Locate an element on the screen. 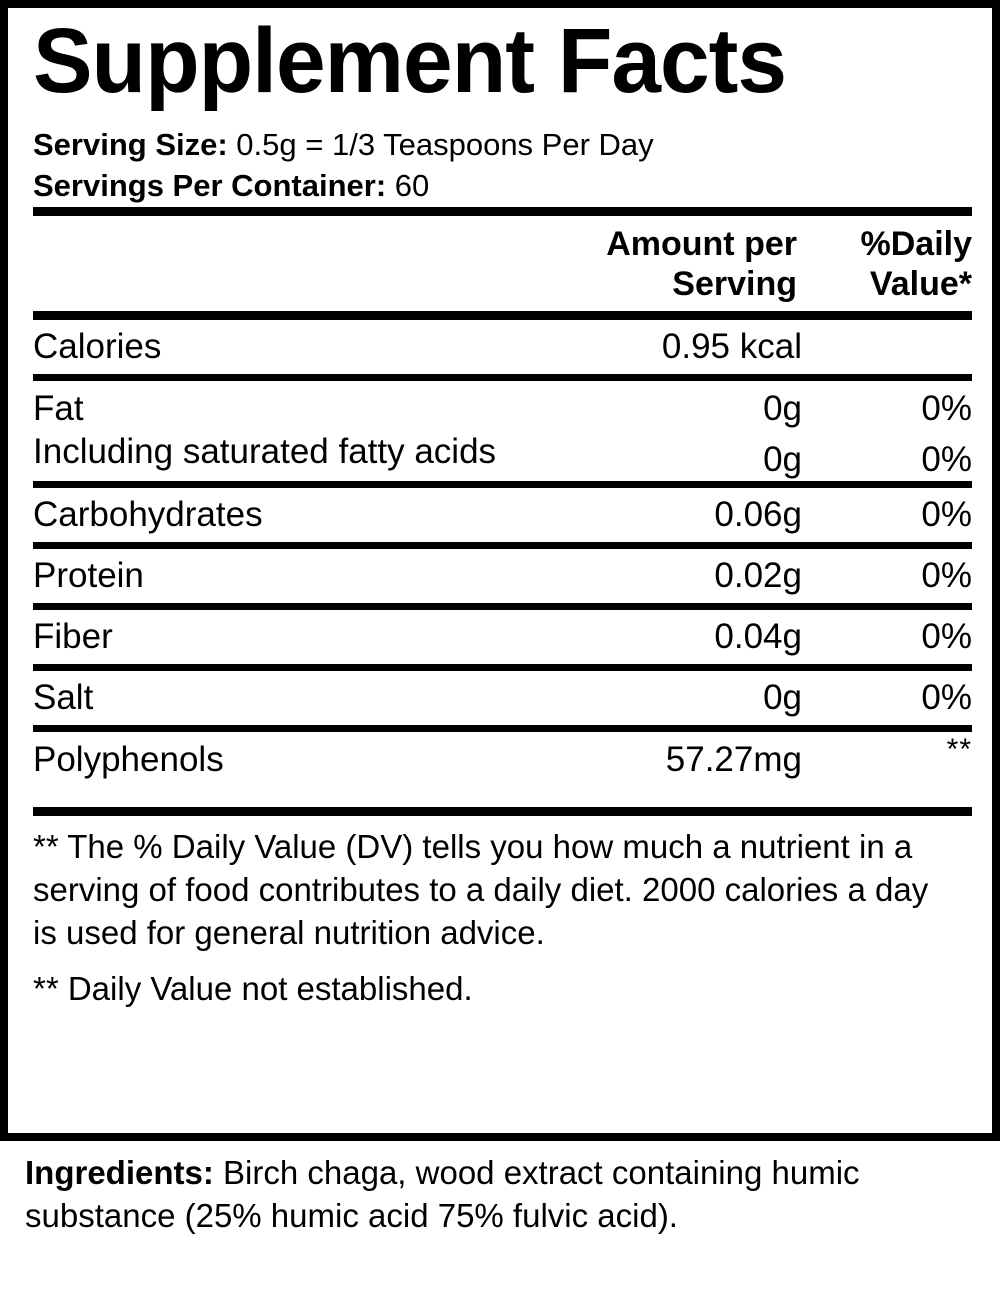 The width and height of the screenshot is (1000, 1296). nutrient-name: Including saturated fatty acids is located at coordinates (265, 451).